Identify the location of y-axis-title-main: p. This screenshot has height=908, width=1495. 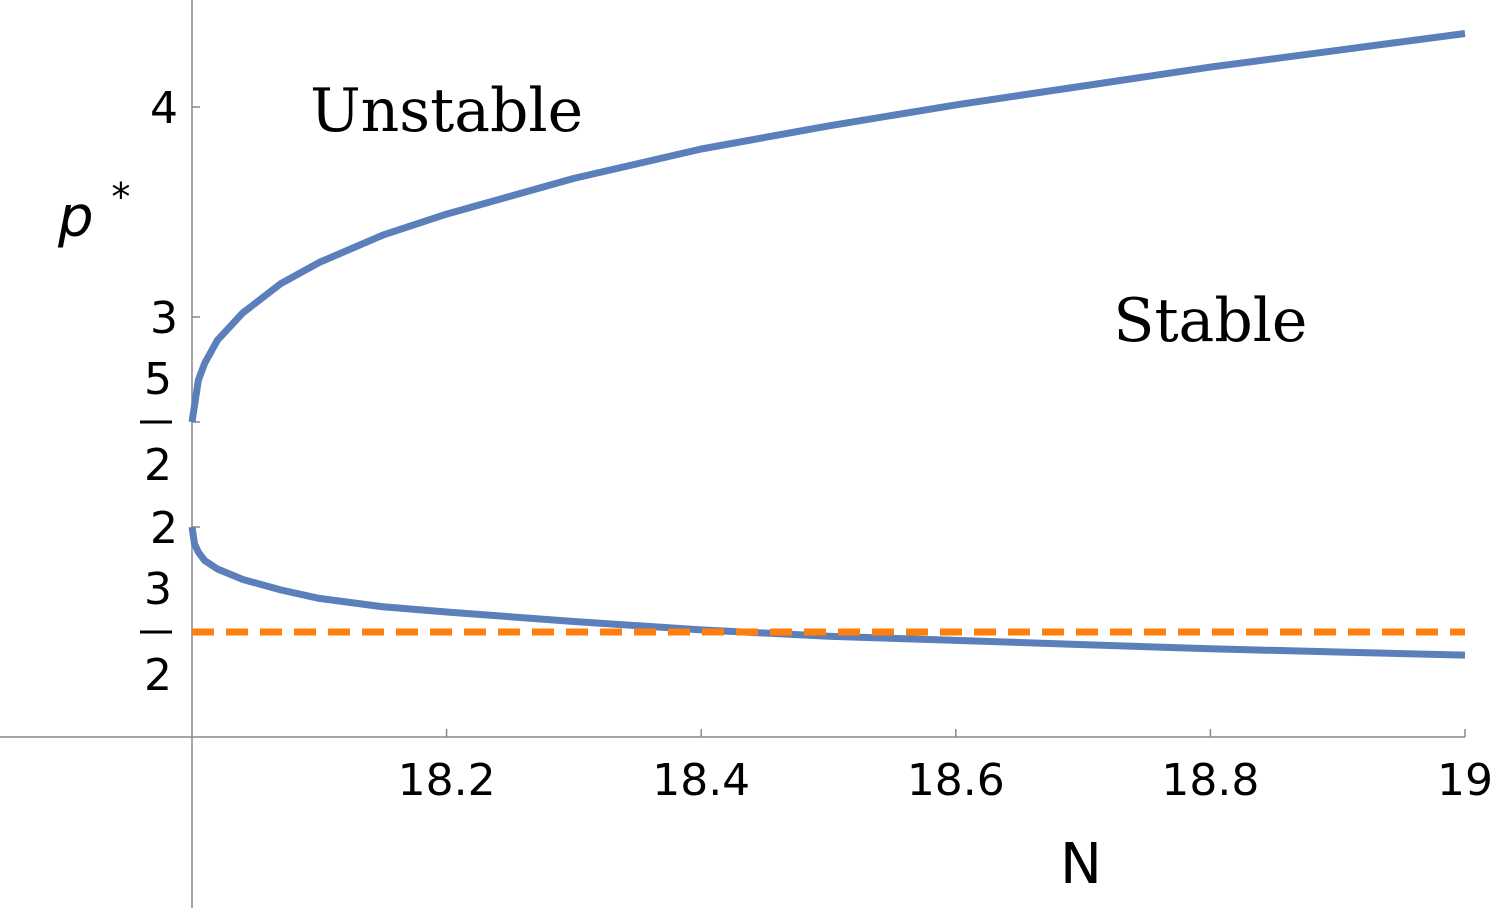
(75, 217).